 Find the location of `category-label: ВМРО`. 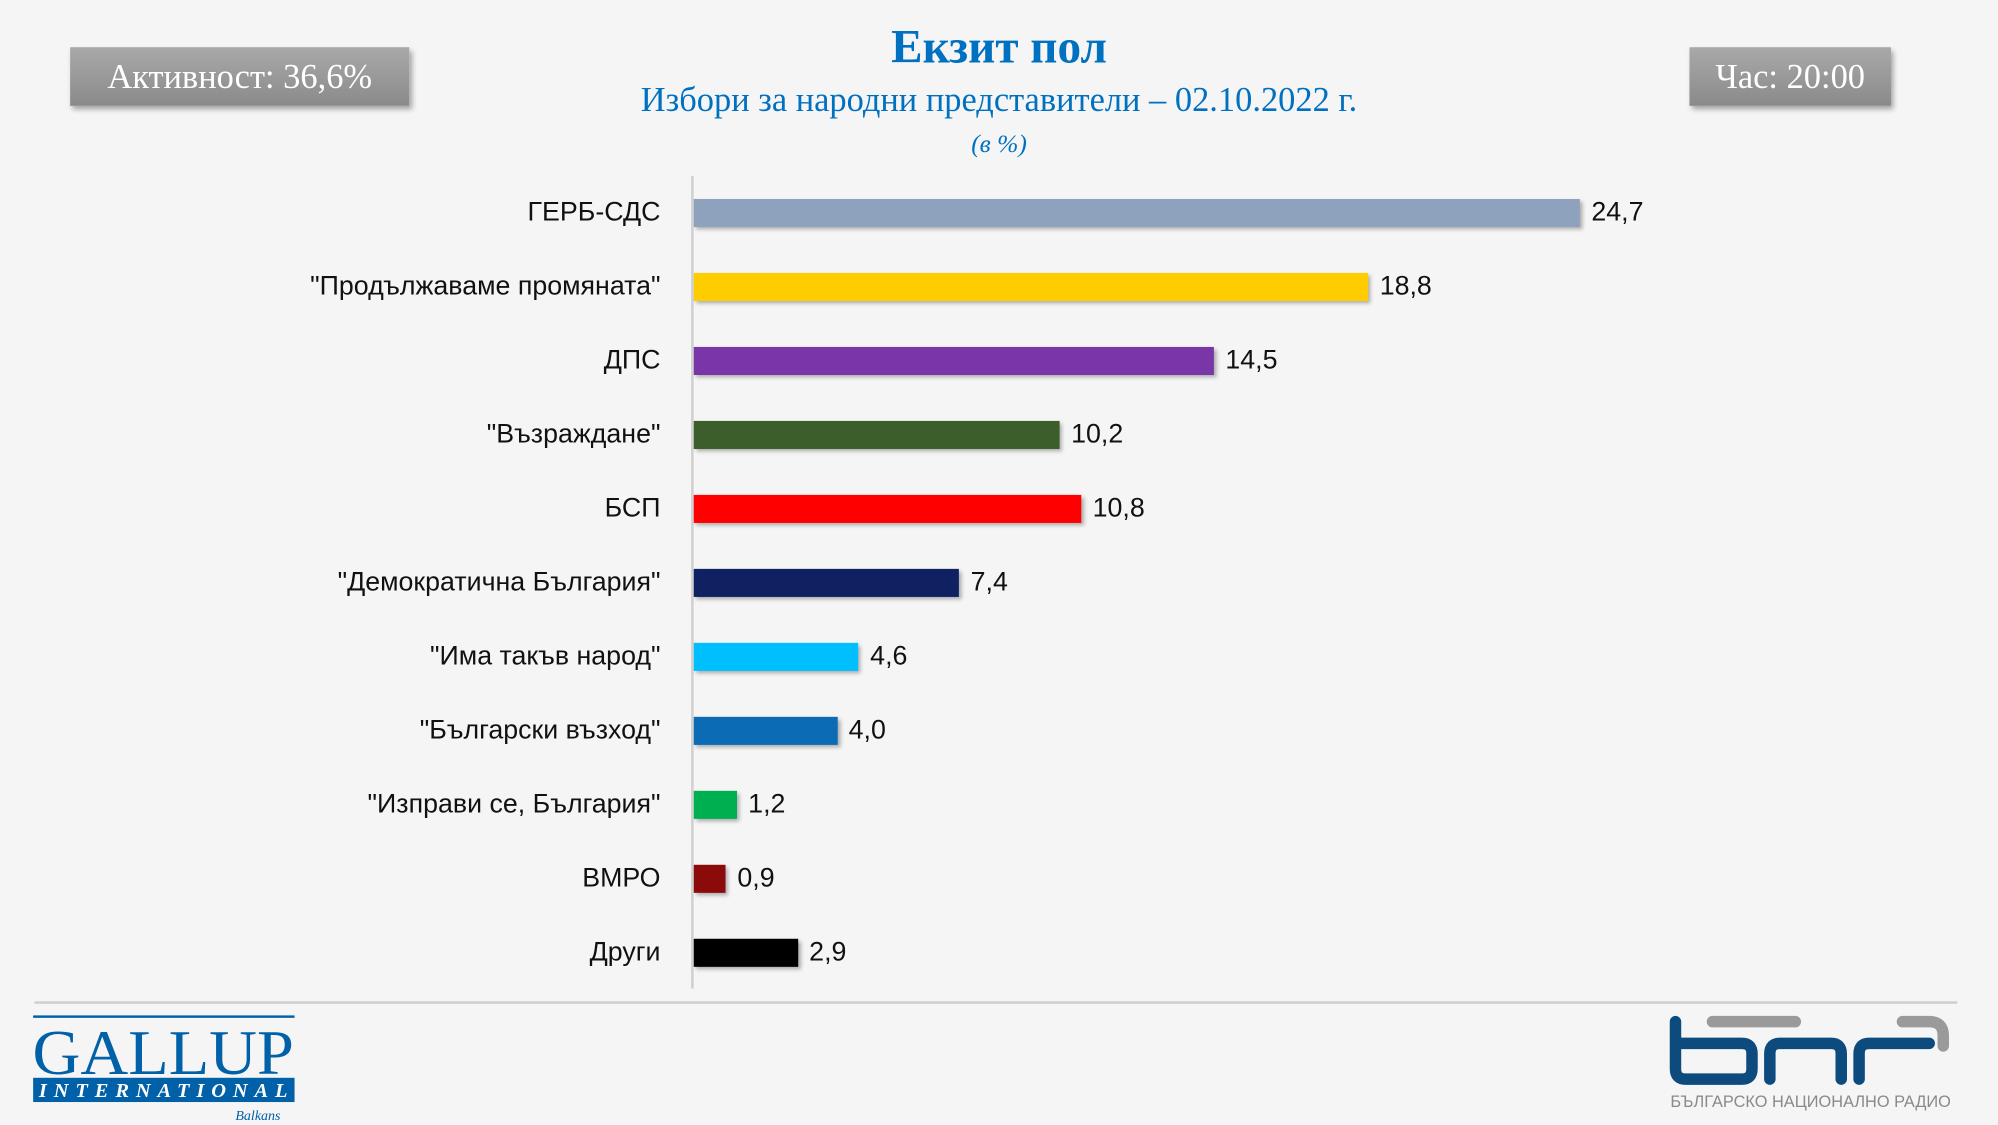

category-label: ВМРО is located at coordinates (621, 878).